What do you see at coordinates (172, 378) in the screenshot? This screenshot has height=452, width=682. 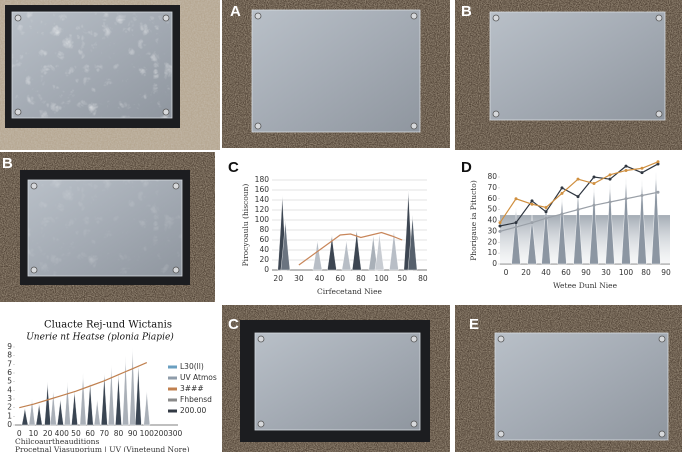 I see `legend-swatch` at bounding box center [172, 378].